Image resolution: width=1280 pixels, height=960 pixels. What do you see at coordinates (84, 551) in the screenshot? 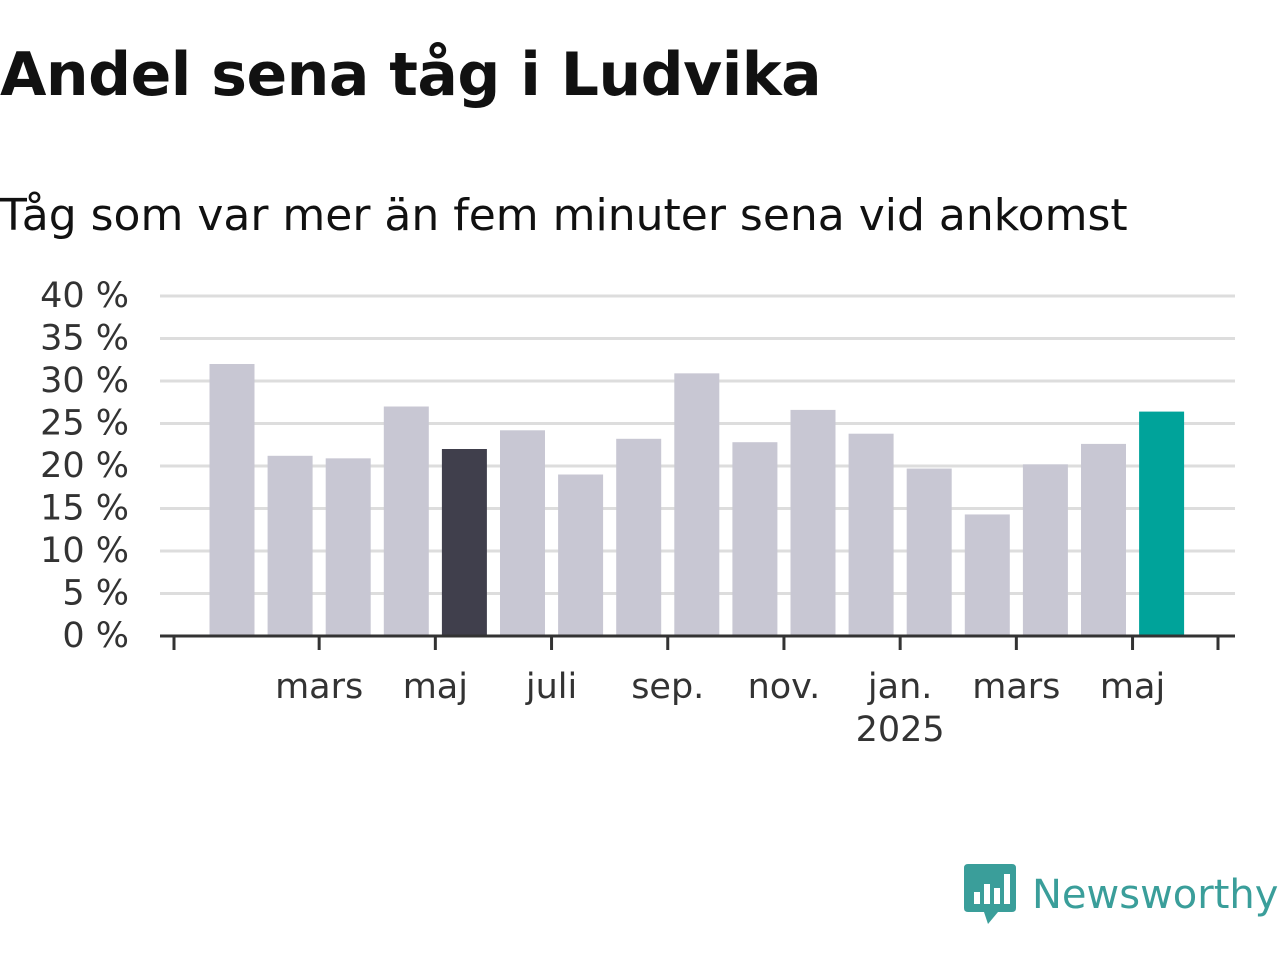
I see `y-tick-label: 10 %` at bounding box center [84, 551].